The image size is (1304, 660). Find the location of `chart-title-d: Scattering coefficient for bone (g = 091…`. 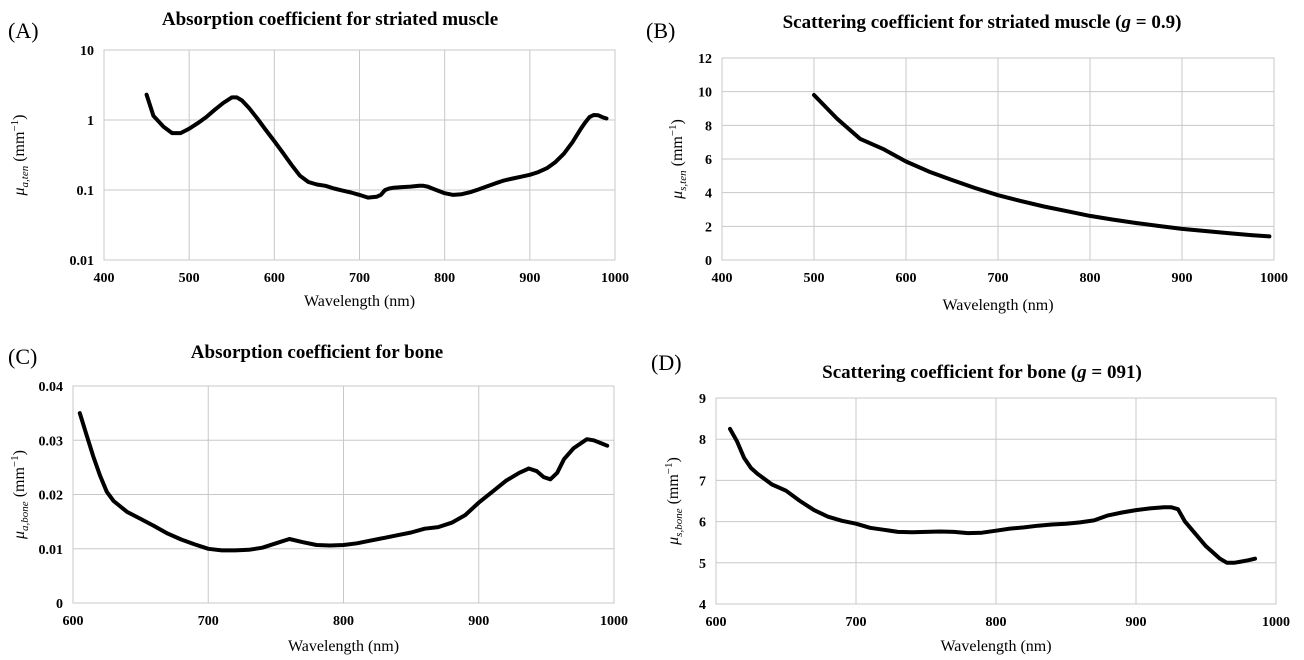

chart-title-d: Scattering coefficient for bone (g = 091… is located at coordinates (982, 372).